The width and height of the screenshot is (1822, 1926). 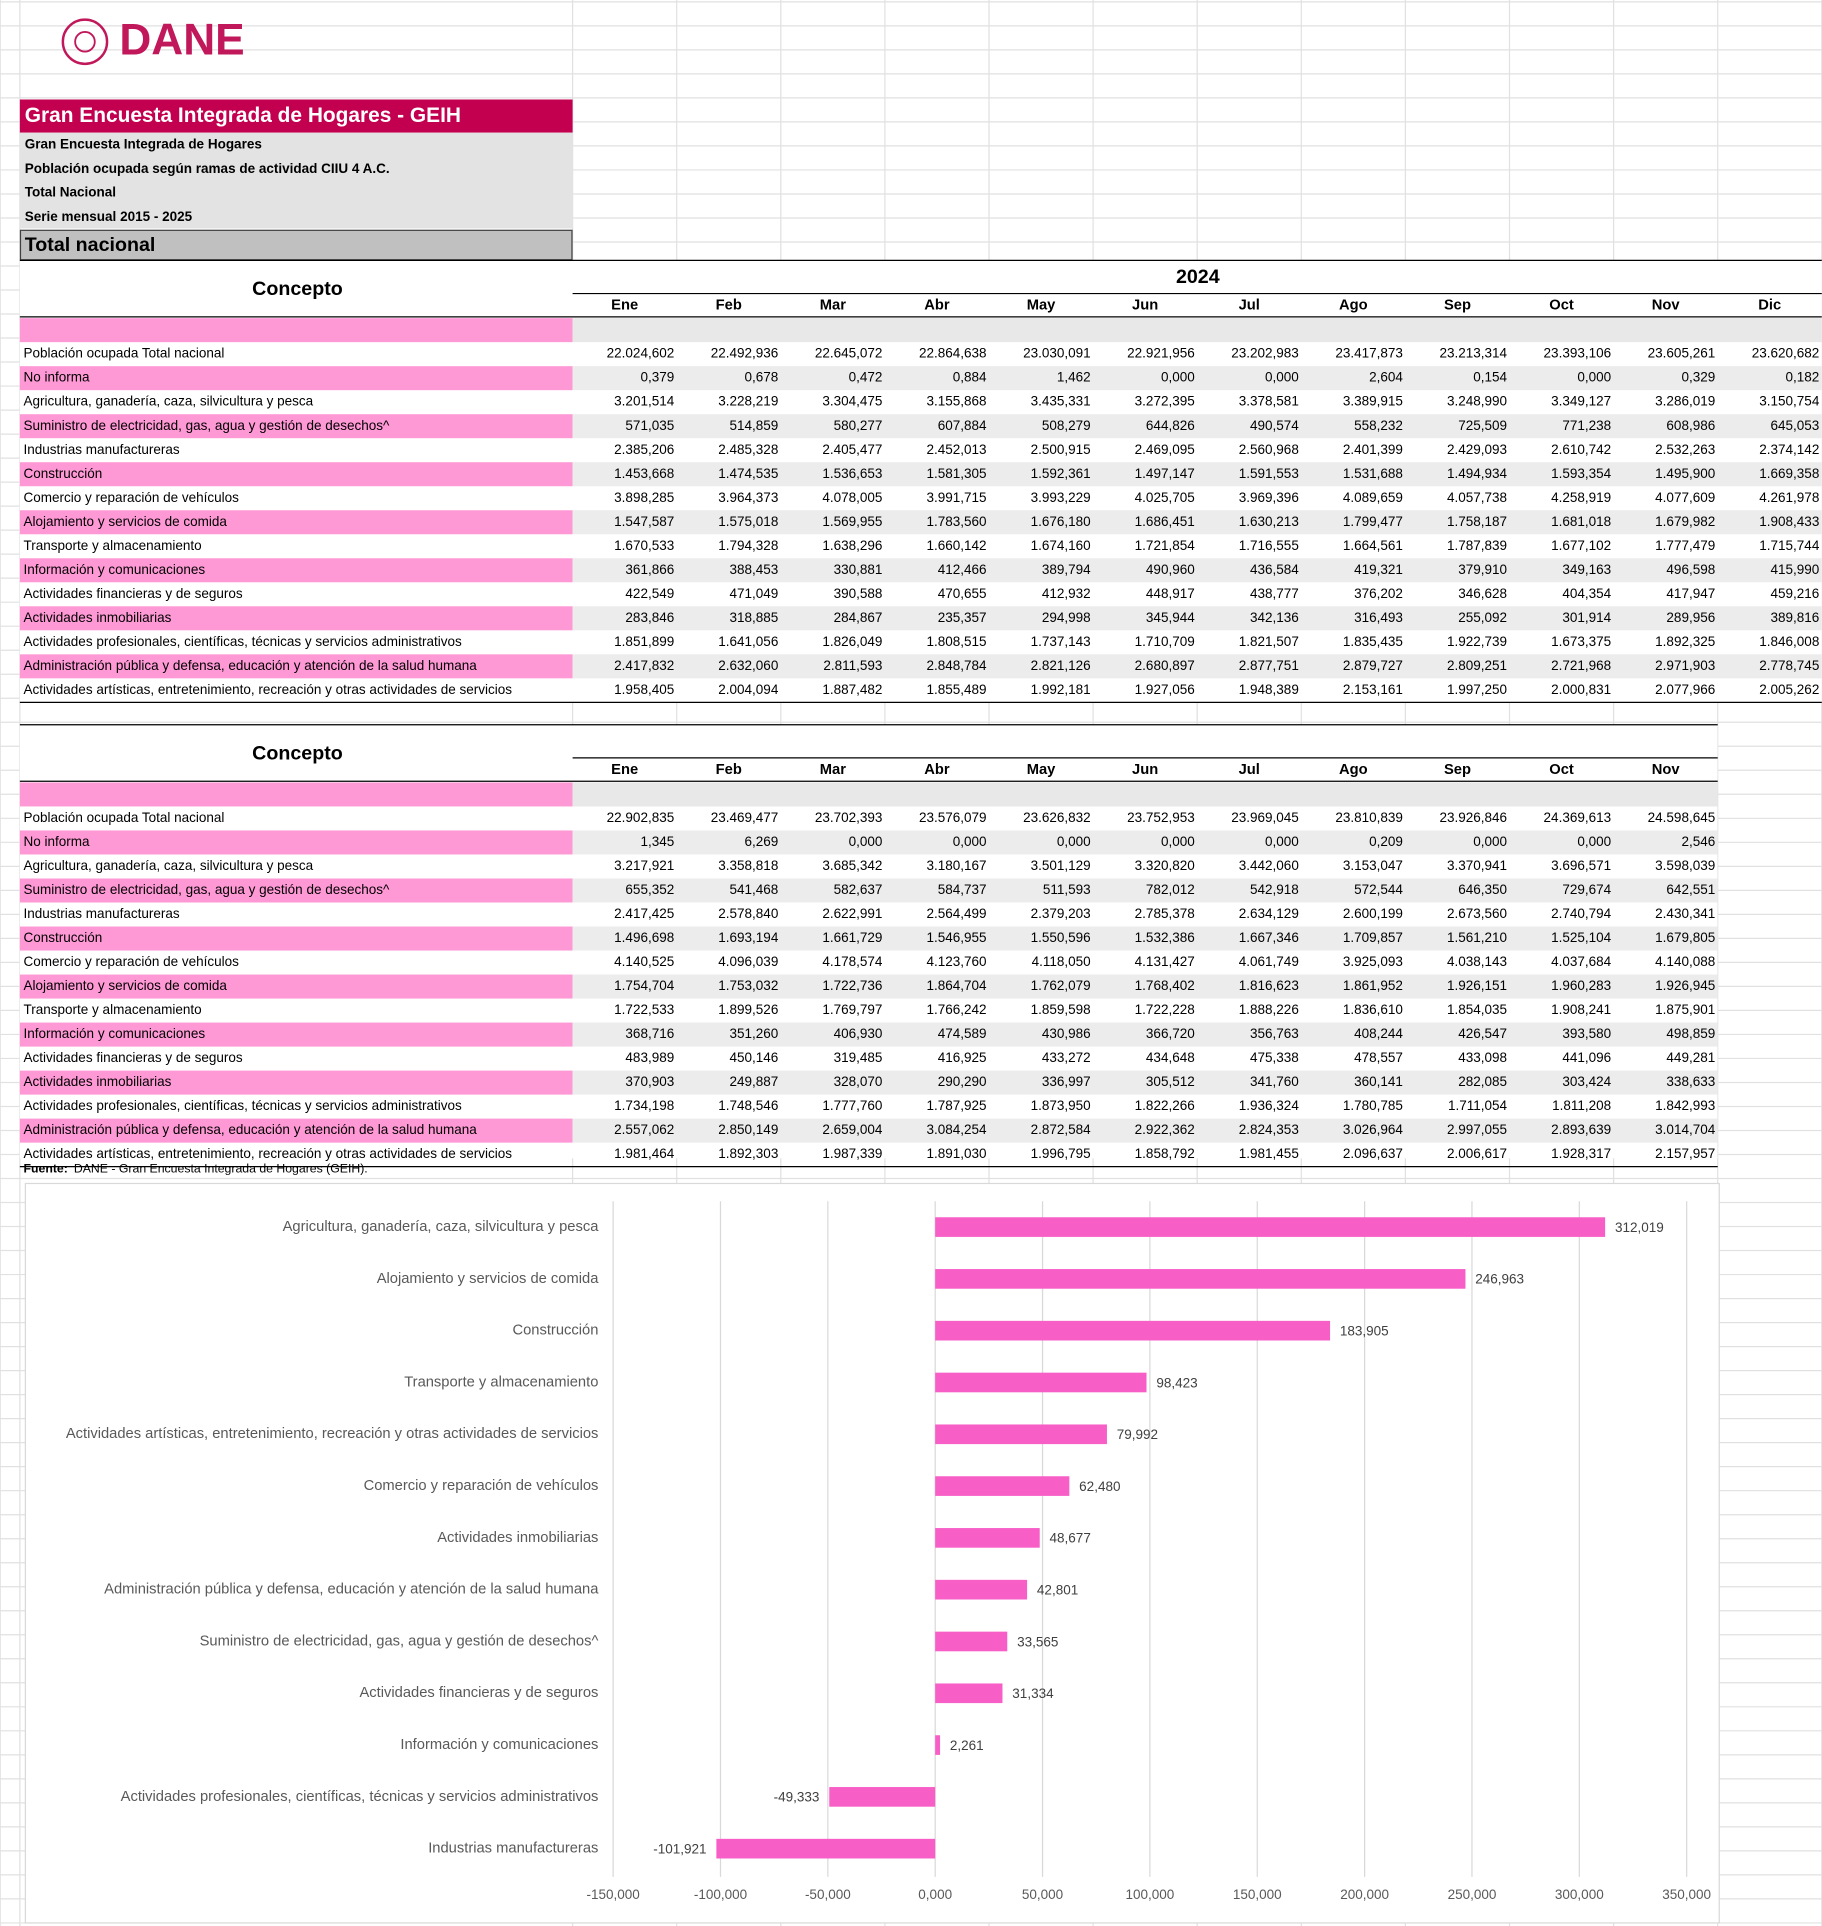 What do you see at coordinates (1482, 617) in the screenshot?
I see `cell-value: 255,092` at bounding box center [1482, 617].